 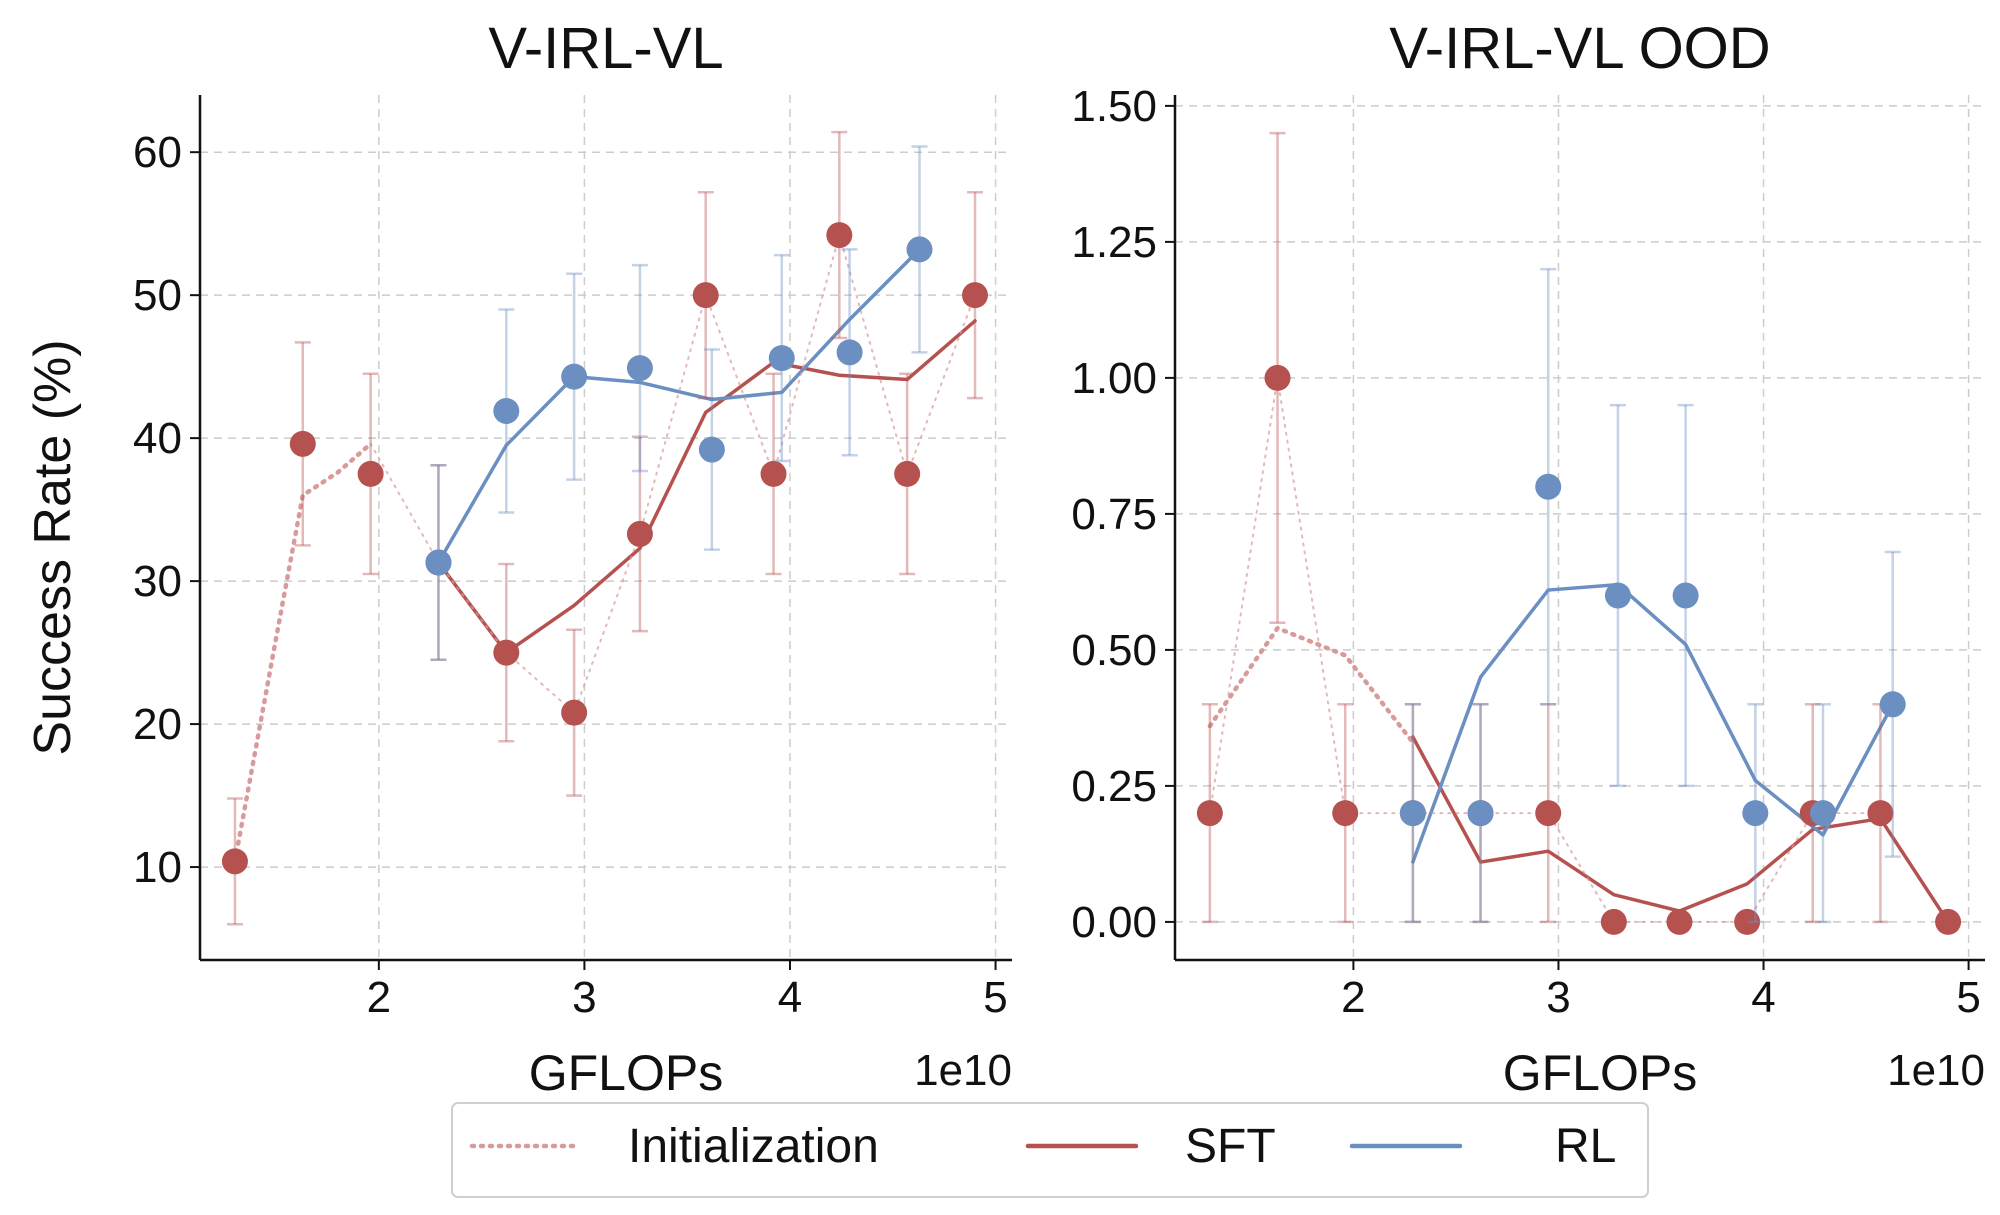 What do you see at coordinates (1114, 378) in the screenshot?
I see `y-tick-label: 1.00` at bounding box center [1114, 378].